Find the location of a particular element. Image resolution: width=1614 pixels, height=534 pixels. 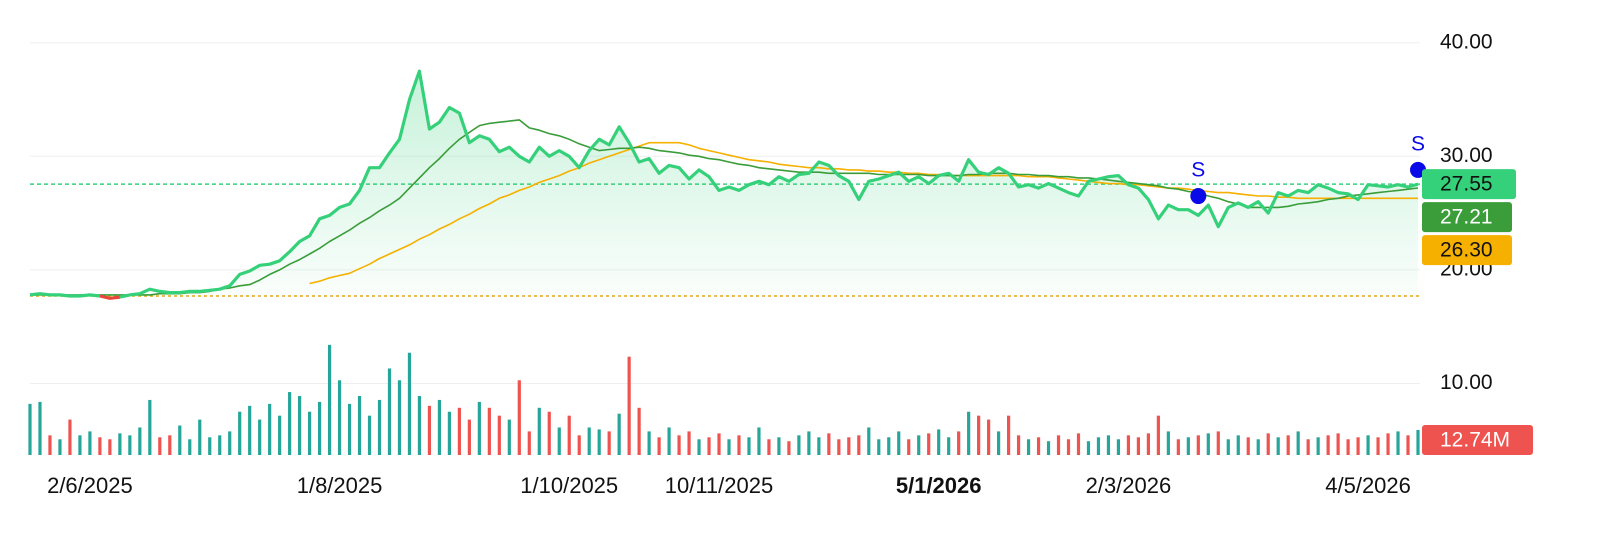

signal-label: S is located at coordinates (1198, 170).